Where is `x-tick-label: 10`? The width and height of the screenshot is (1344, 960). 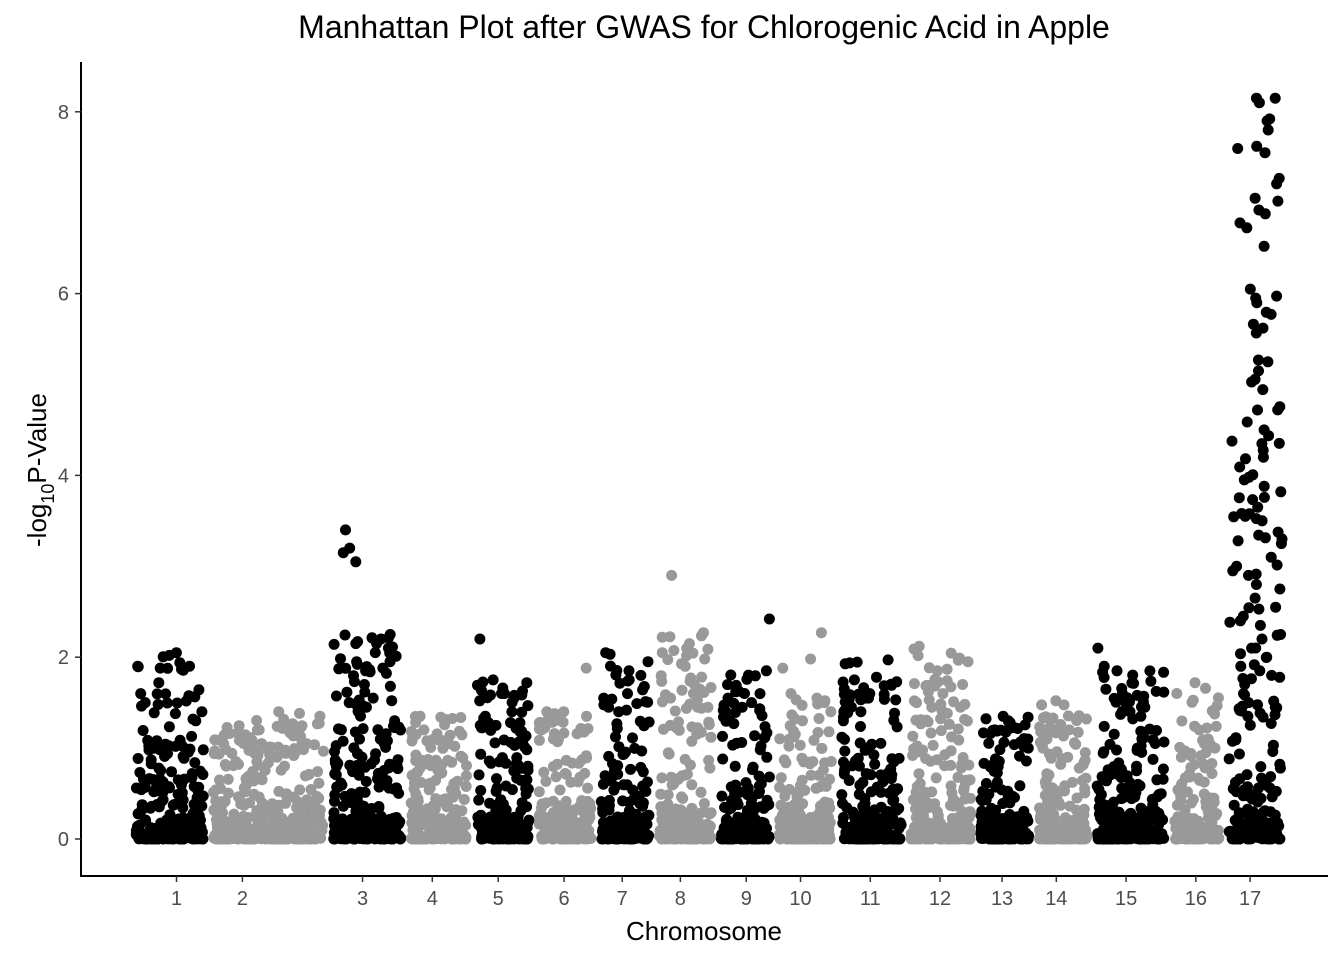 x-tick-label: 10 is located at coordinates (800, 899).